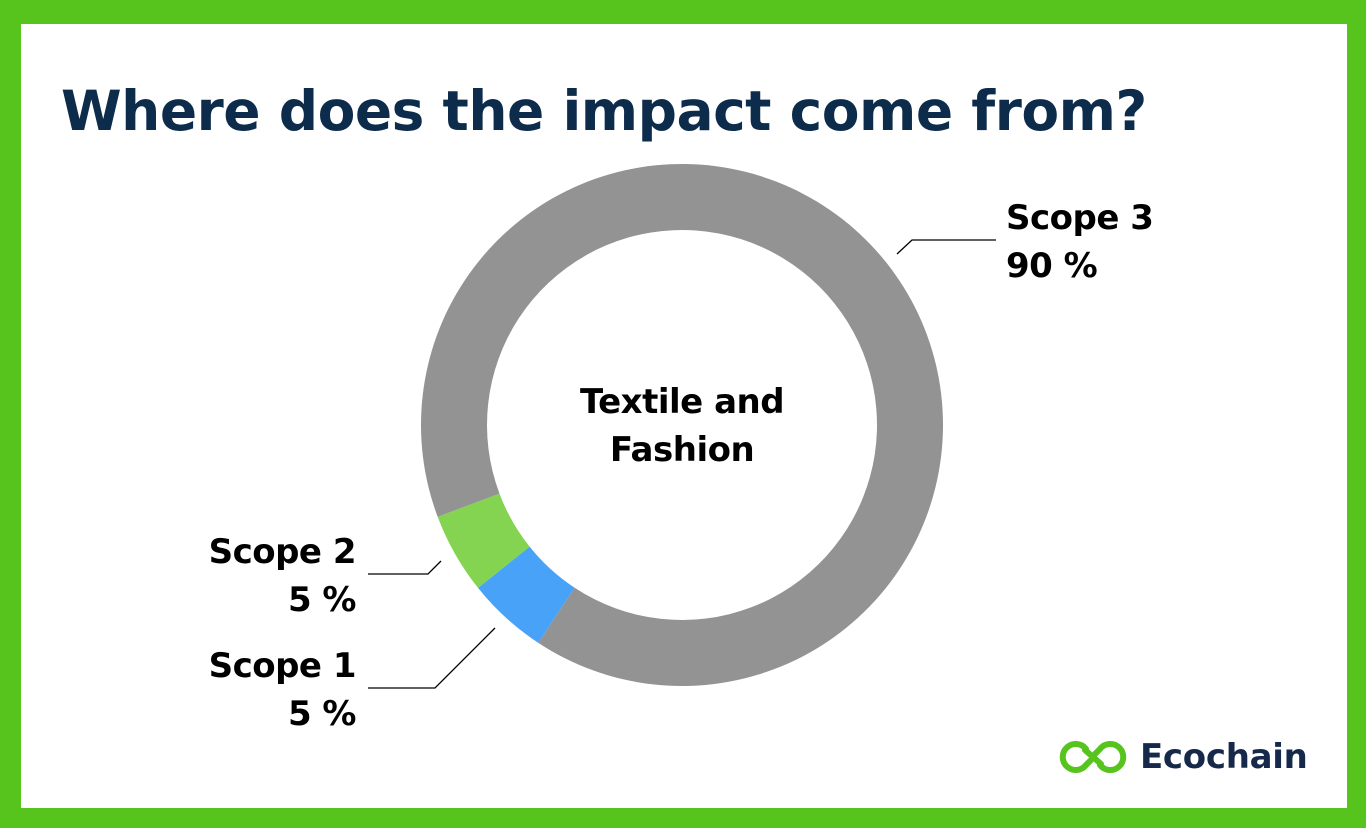  I want to click on label-scope3-name: Scope 3, so click(1080, 218).